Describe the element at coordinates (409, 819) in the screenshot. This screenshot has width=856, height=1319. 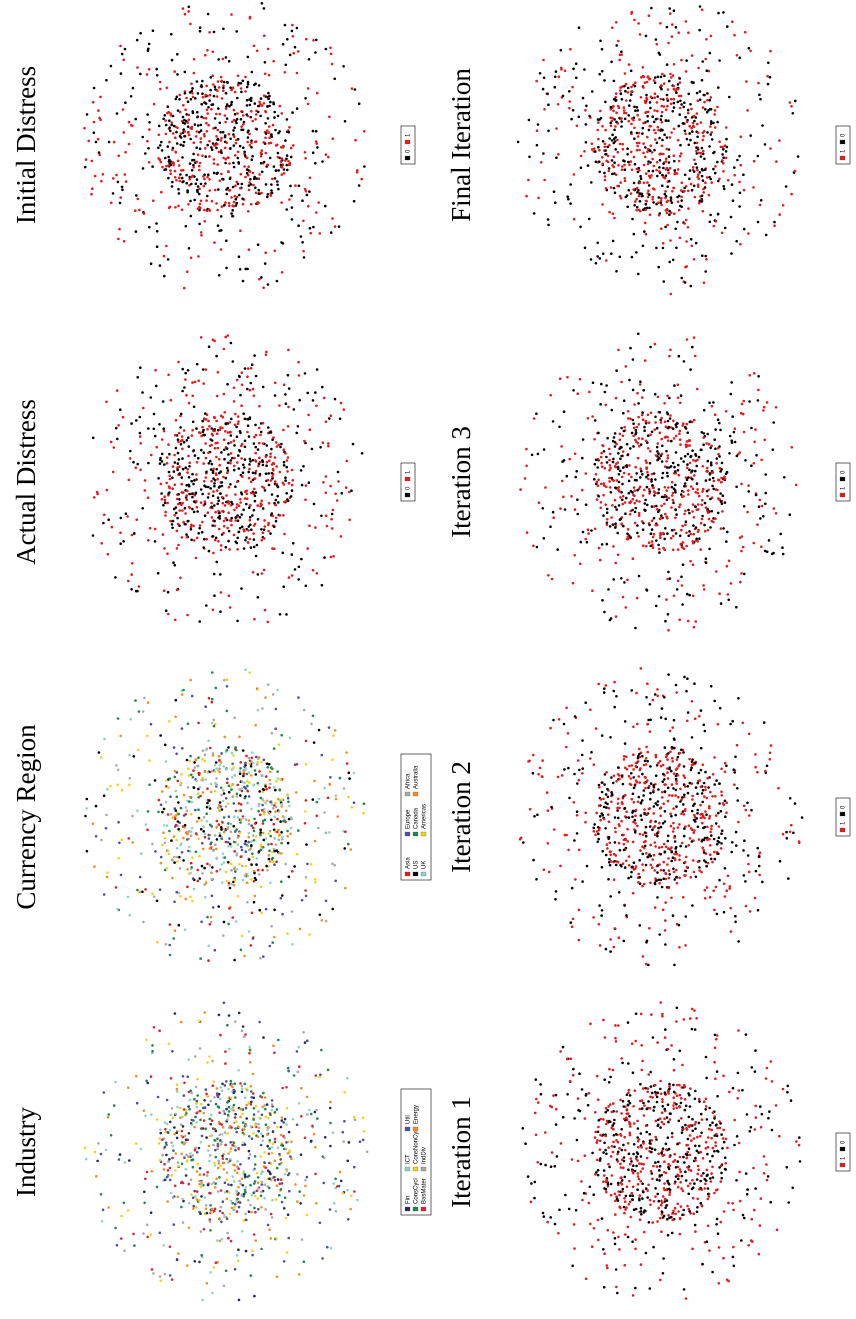
I see `legend-label: Europe` at that location.